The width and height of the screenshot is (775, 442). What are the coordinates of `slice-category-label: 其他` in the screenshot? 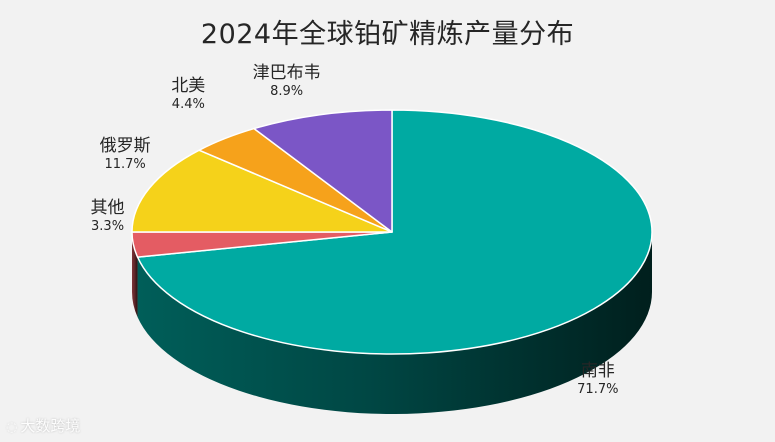 It's located at (107, 207).